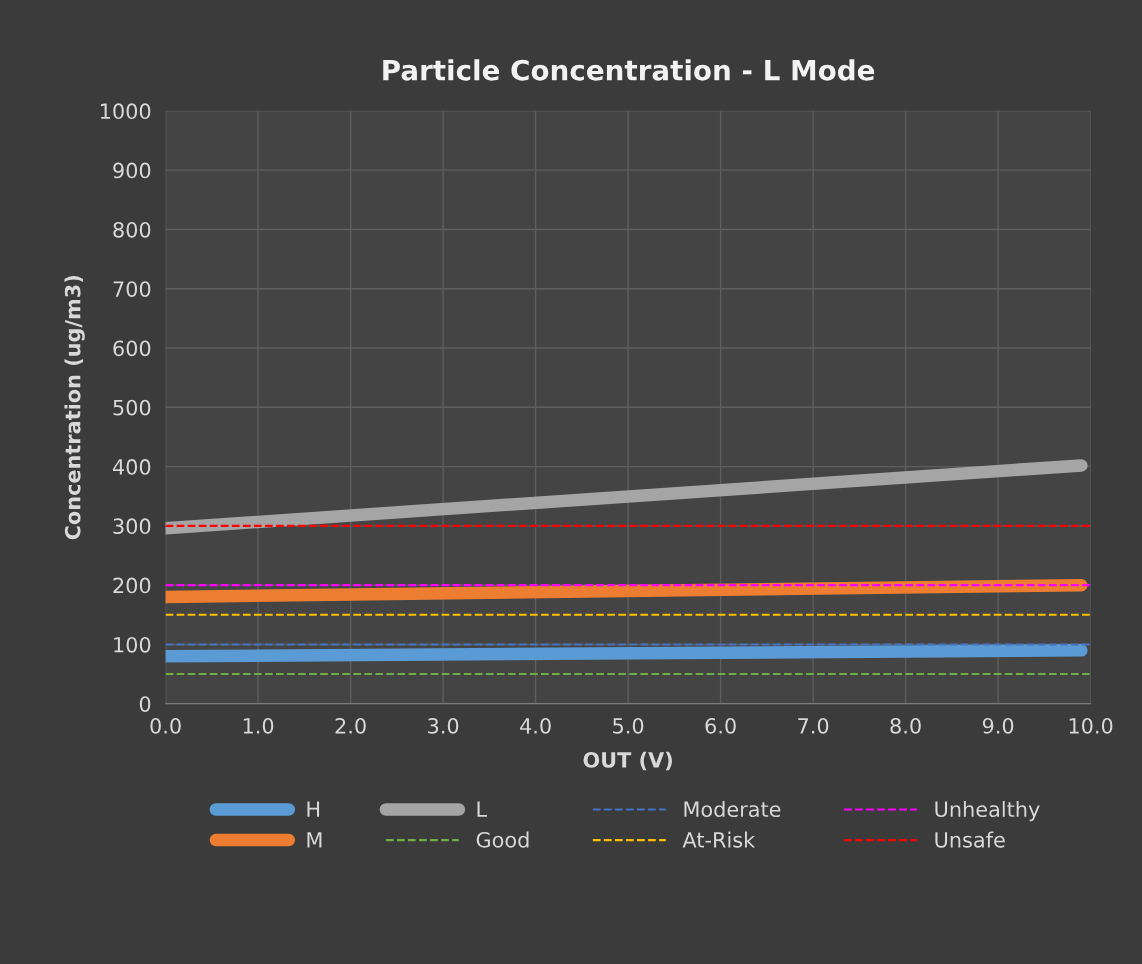 The height and width of the screenshot is (964, 1142). What do you see at coordinates (905, 725) in the screenshot?
I see `x-tick-label: 8.0` at bounding box center [905, 725].